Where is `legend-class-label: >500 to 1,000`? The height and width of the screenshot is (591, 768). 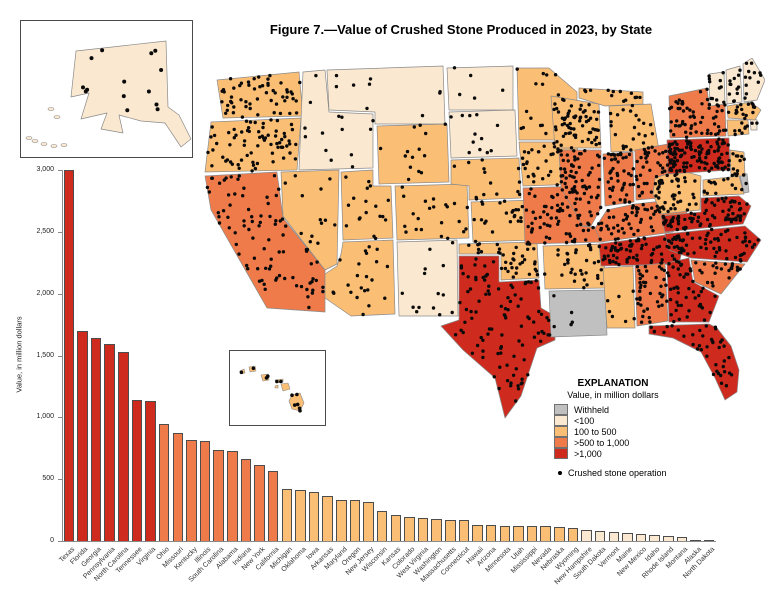 legend-class-label: >500 to 1,000 is located at coordinates (602, 442).